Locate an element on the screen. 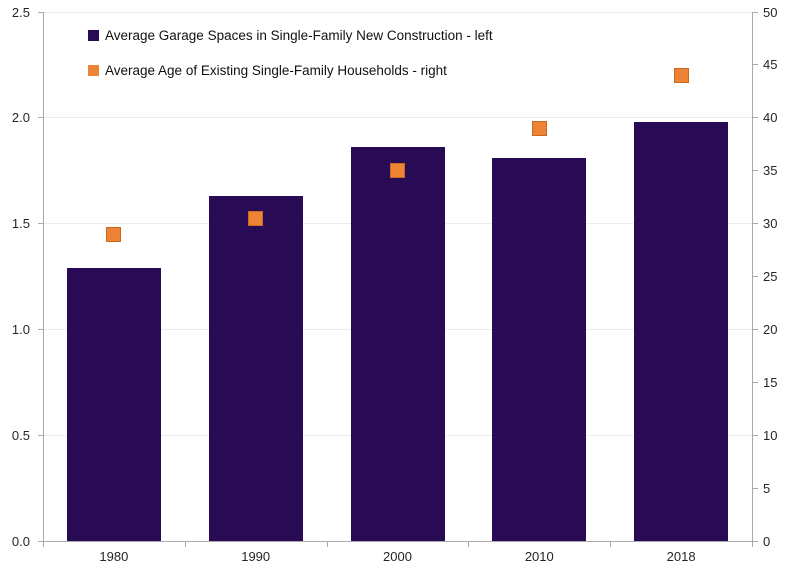  right-axis-tick-label: 45 is located at coordinates (770, 65).